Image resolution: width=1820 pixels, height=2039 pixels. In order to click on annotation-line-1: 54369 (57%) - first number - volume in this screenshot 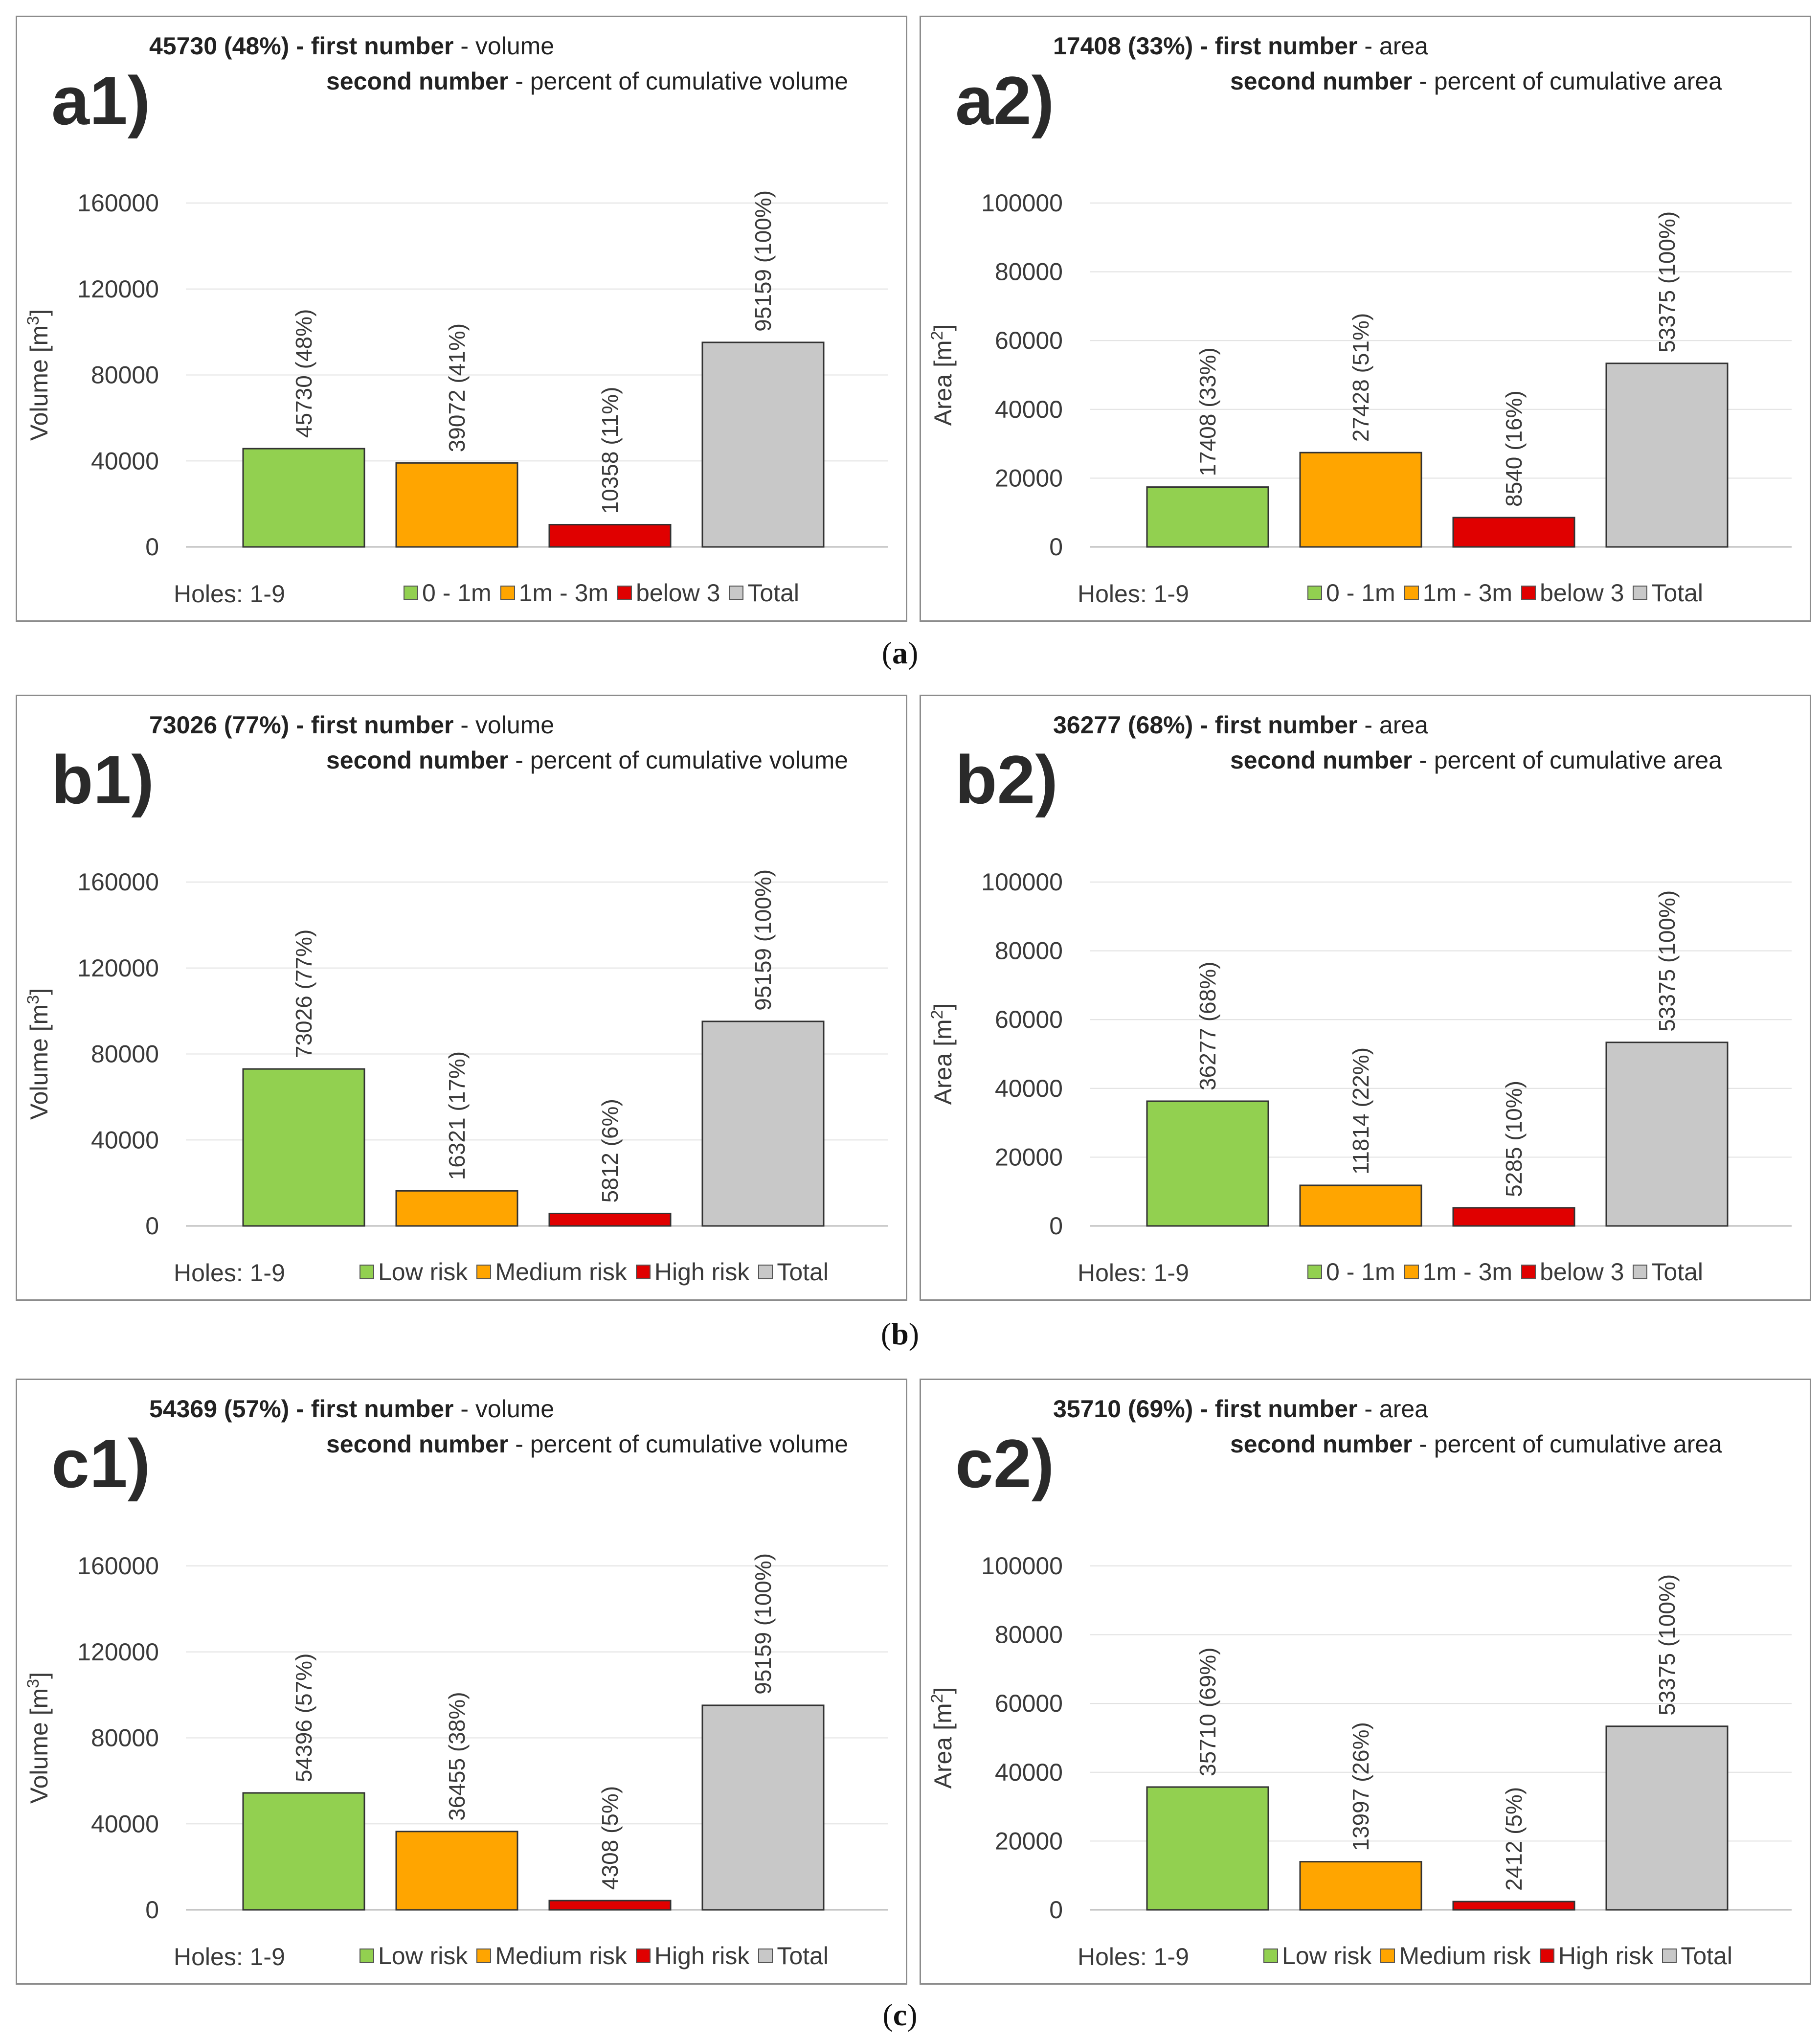, I will do `click(351, 1409)`.